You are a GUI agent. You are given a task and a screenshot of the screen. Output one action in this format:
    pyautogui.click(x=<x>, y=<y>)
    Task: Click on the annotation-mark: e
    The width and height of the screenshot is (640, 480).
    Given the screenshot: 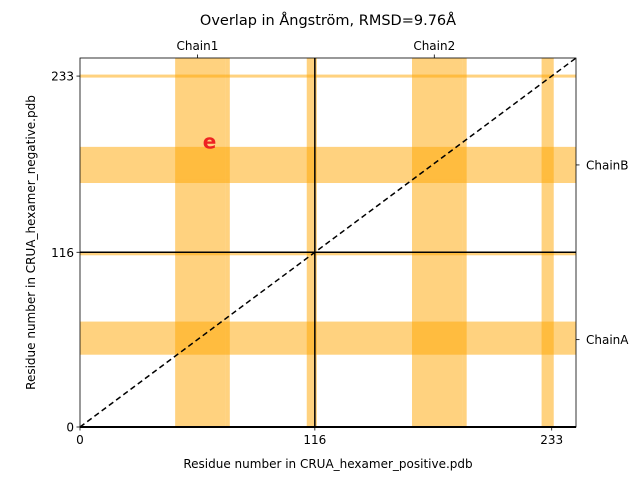 What is the action you would take?
    pyautogui.click(x=210, y=141)
    